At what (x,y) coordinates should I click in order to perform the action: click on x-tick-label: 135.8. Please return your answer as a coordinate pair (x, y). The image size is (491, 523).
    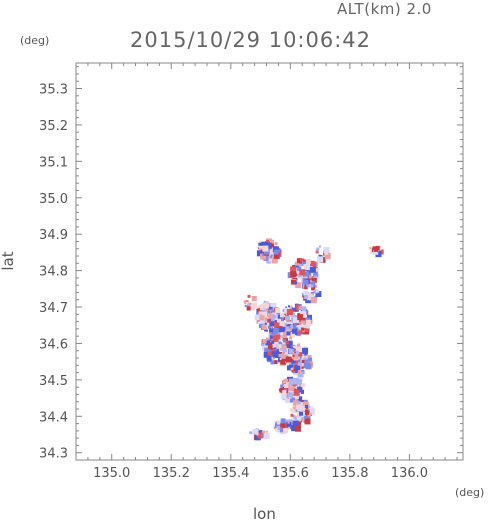
    Looking at the image, I should click on (349, 473).